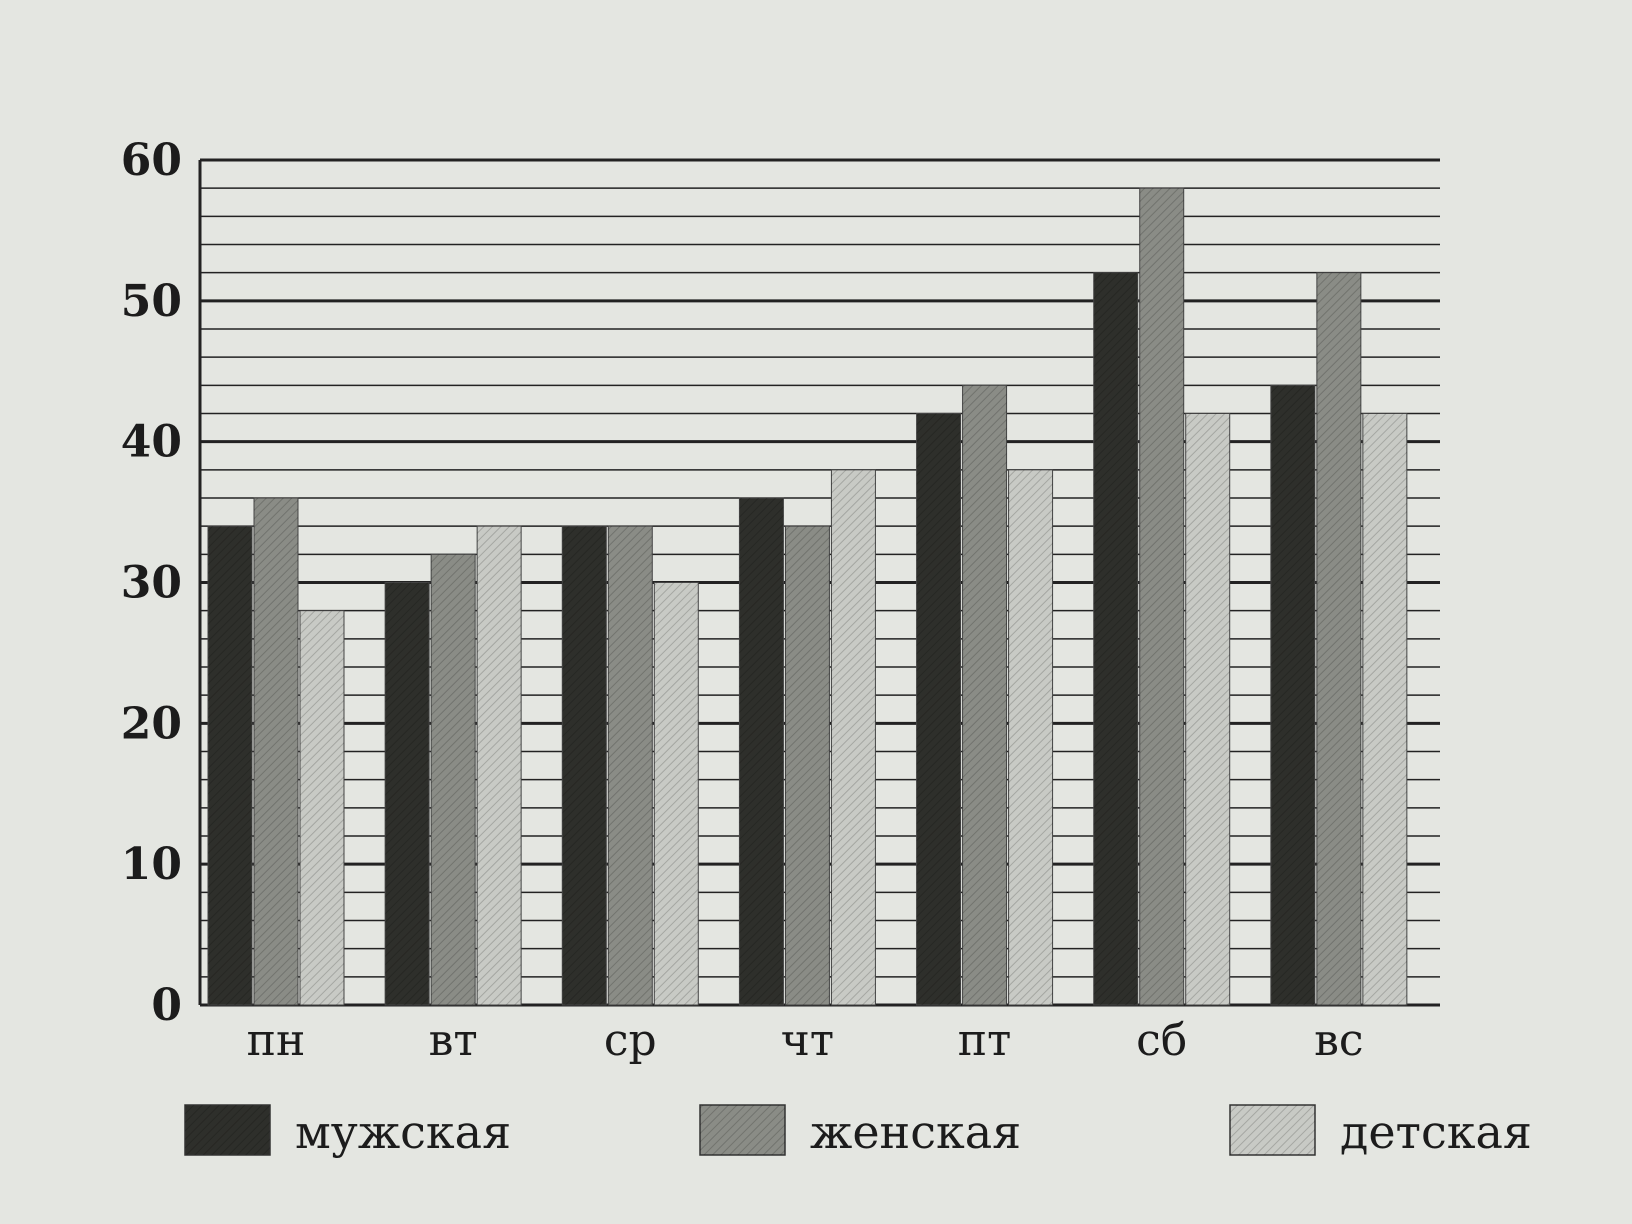 Image resolution: width=1632 pixels, height=1224 pixels. I want to click on x-tick-label: пн, so click(276, 1040).